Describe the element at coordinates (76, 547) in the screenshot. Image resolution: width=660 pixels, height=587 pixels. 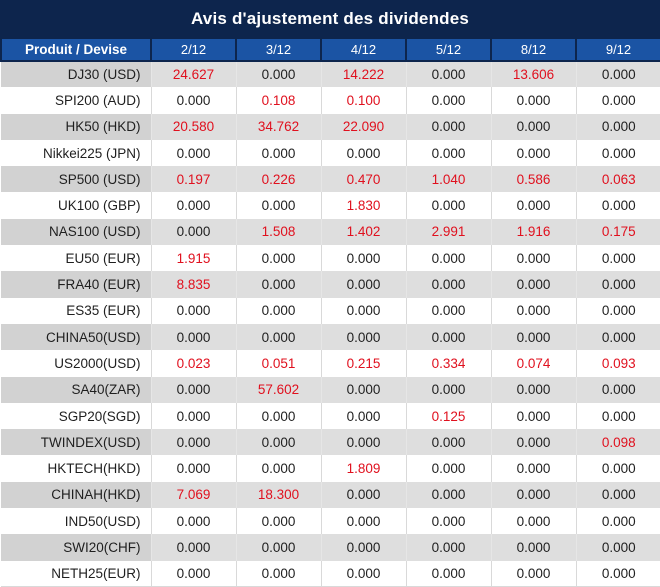
I see `product-cell: SWI20(CHF)` at that location.